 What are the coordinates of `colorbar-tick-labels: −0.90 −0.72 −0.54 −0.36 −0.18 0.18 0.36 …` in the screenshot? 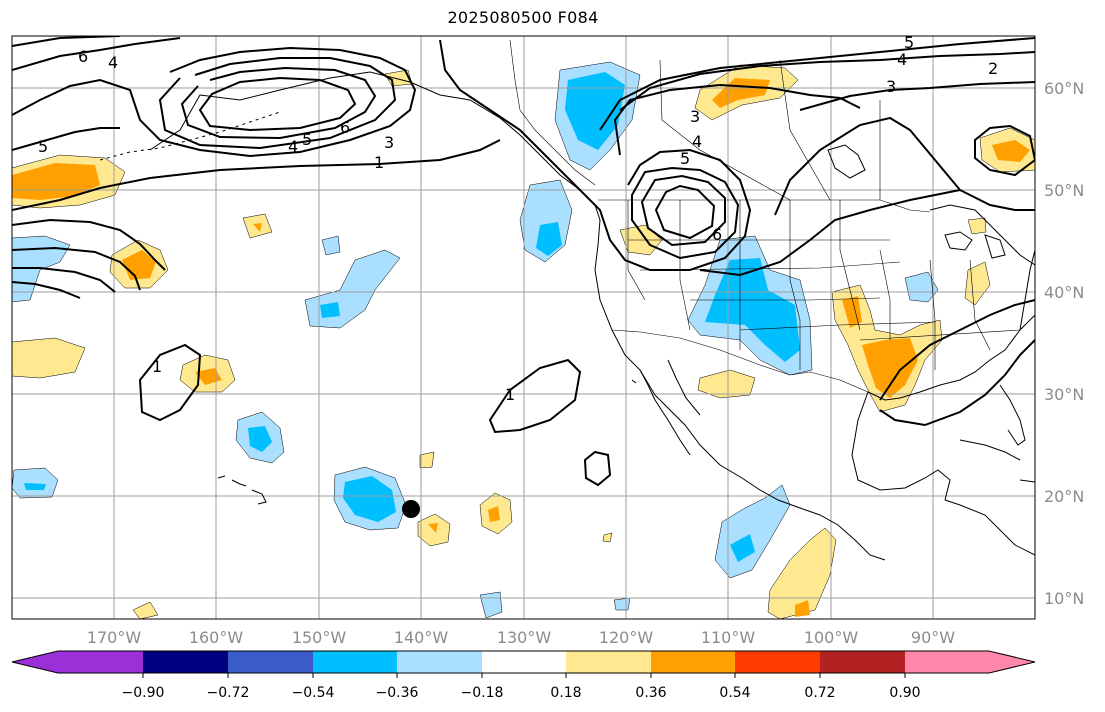 It's located at (521, 693).